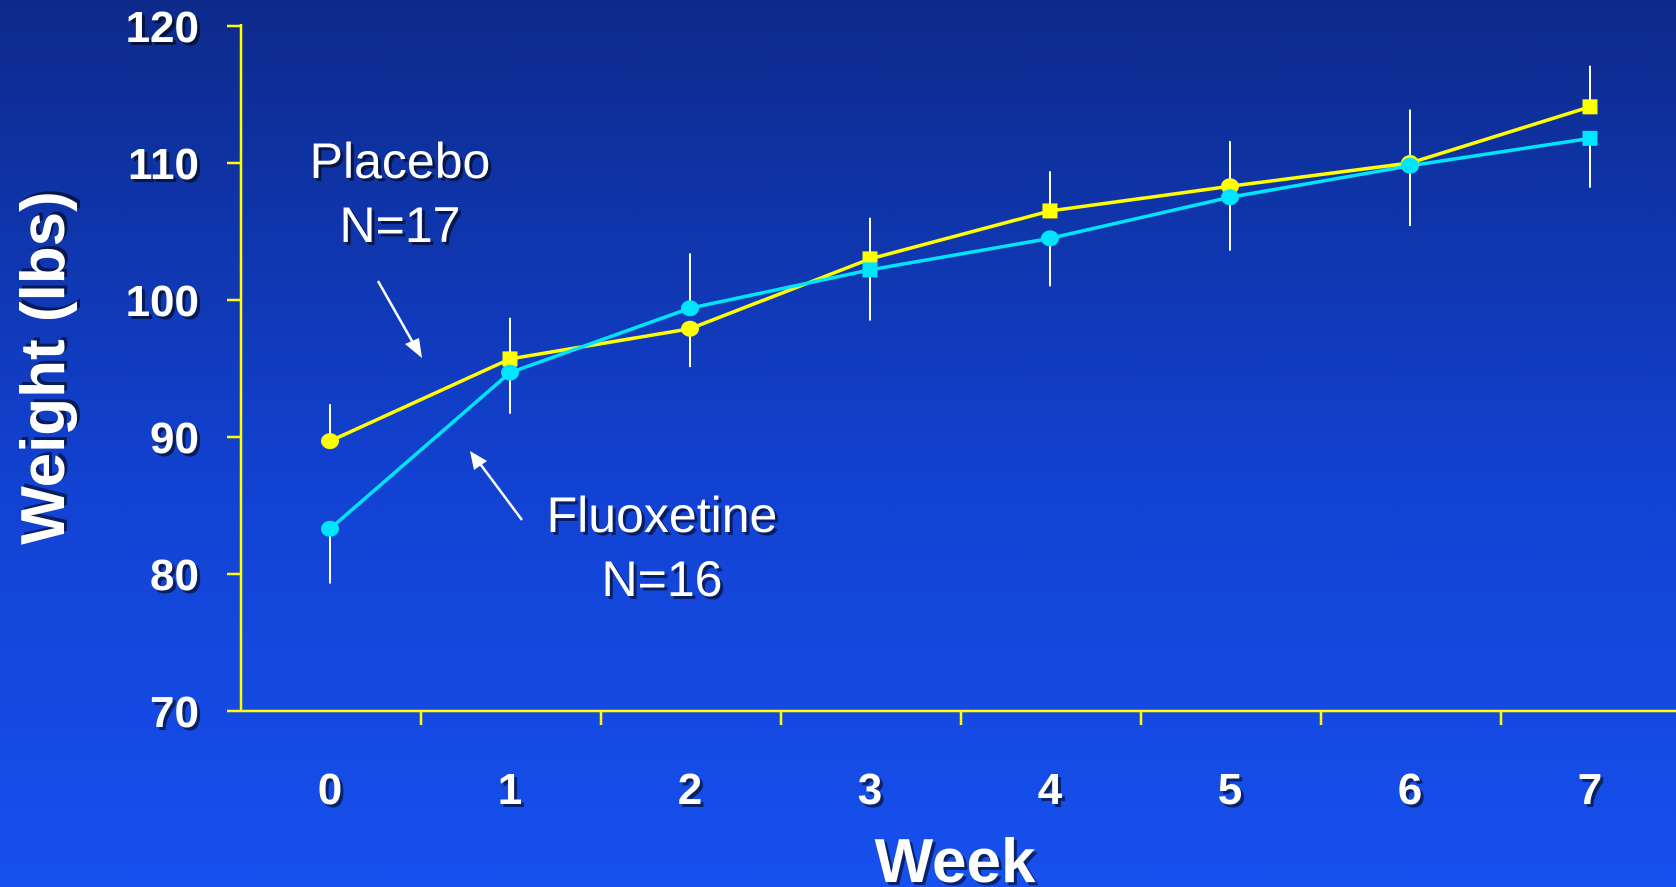 This screenshot has height=887, width=1676. I want to click on x-tick-label: 6, so click(1410, 789).